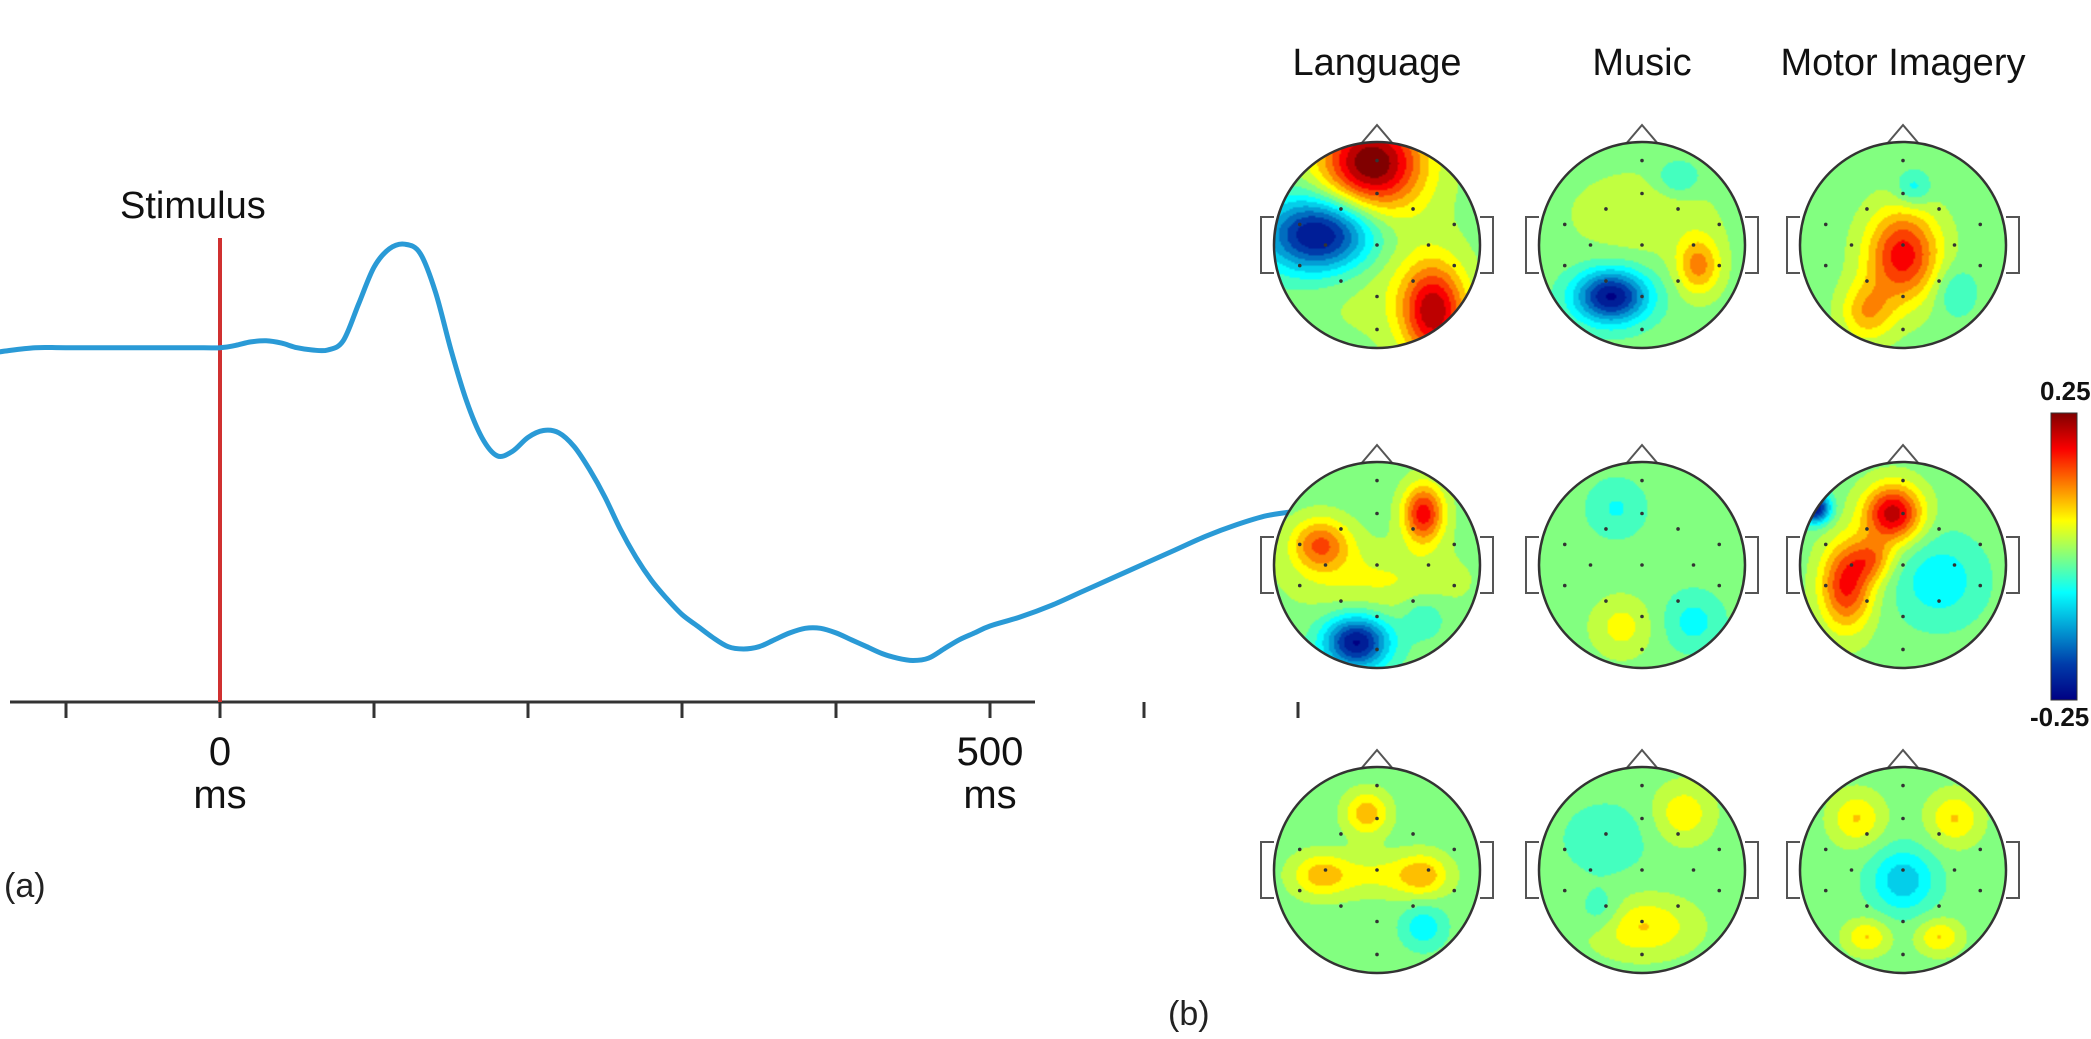  What do you see at coordinates (990, 752) in the screenshot?
I see `x-tick-label: 500` at bounding box center [990, 752].